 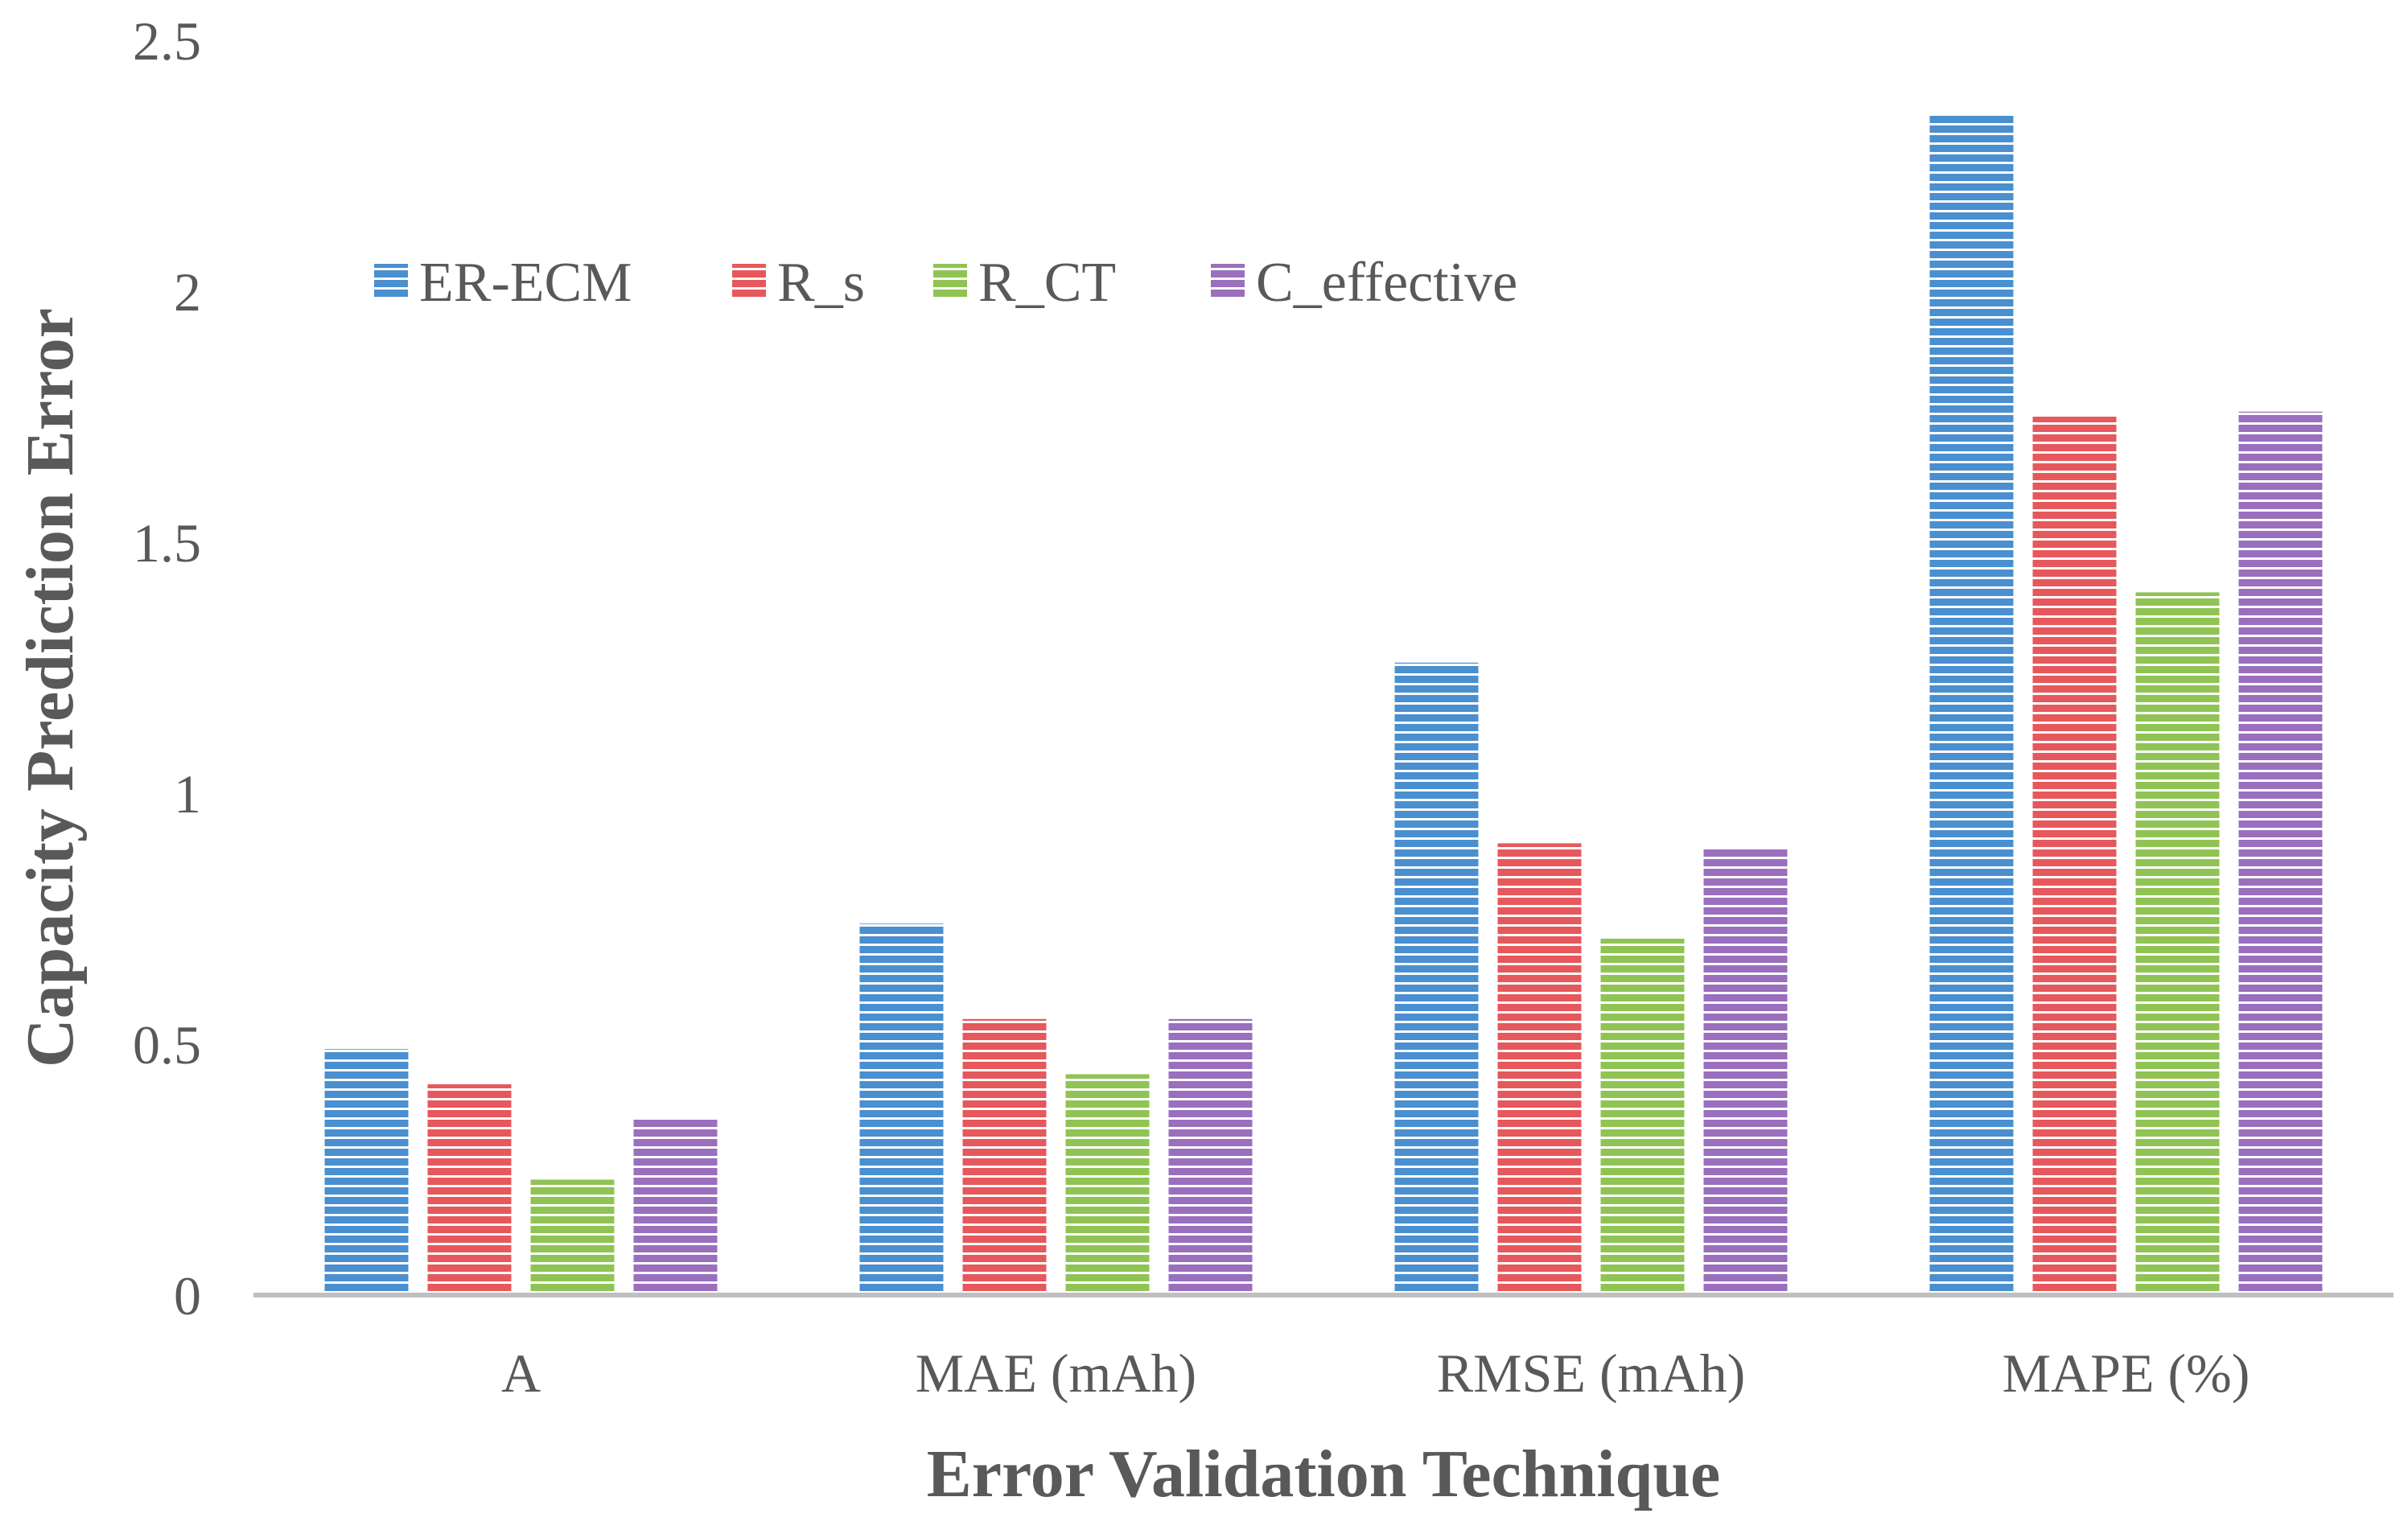 What do you see at coordinates (2280, 853) in the screenshot?
I see `bar-c-effective-mape` at bounding box center [2280, 853].